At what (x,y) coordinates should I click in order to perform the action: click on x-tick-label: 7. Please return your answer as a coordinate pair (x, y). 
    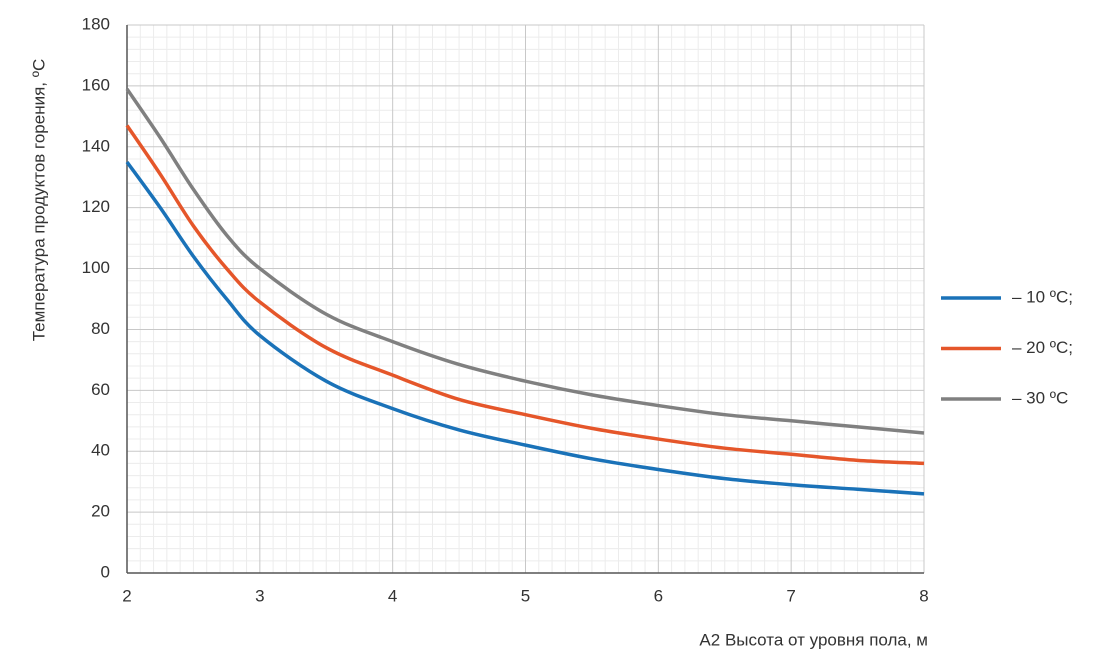
    Looking at the image, I should click on (790, 595).